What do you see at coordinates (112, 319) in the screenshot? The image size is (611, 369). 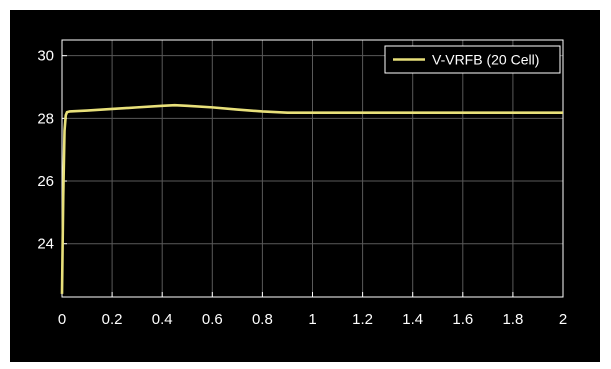 I see `x-tick-label: 0.2` at bounding box center [112, 319].